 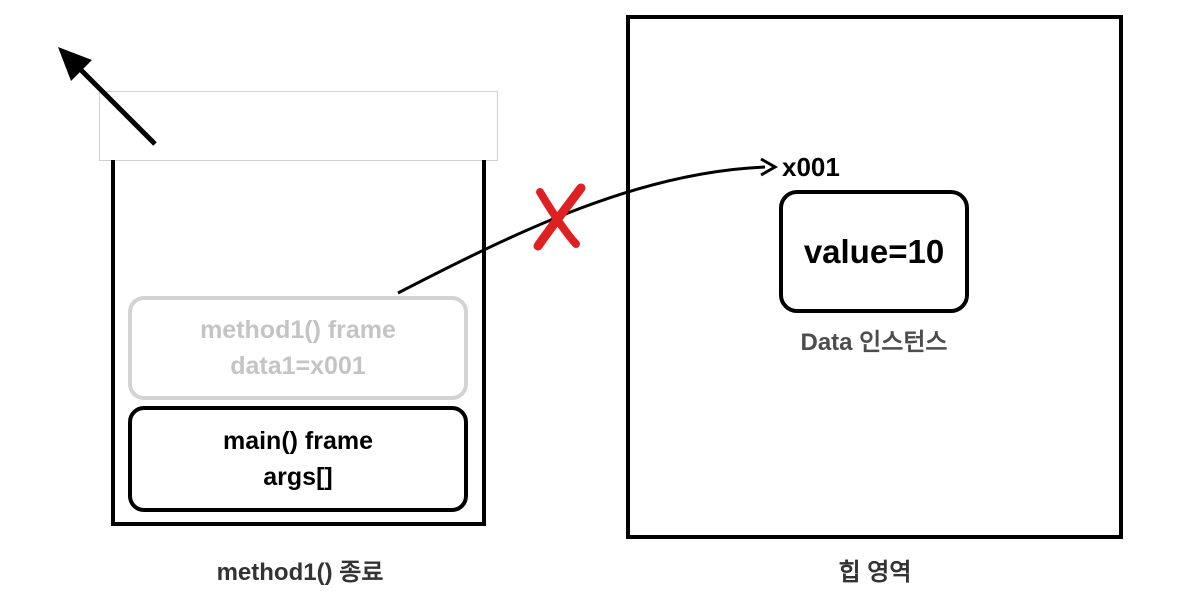 I want to click on instance-value: value=10, so click(x=874, y=251).